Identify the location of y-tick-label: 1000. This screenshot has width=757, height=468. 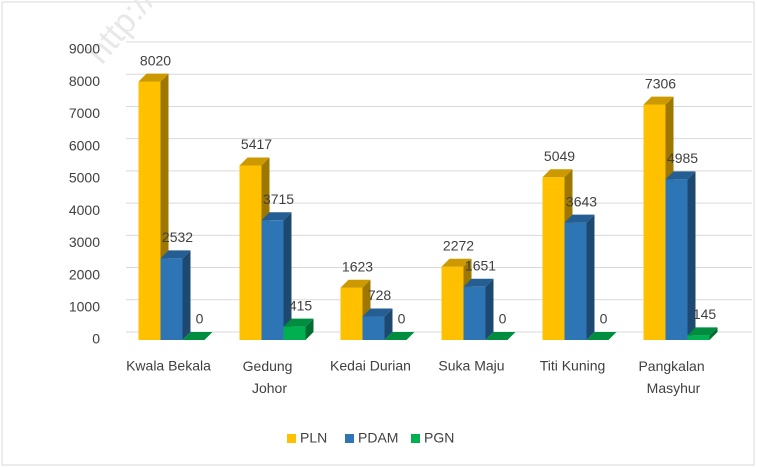
(84, 306).